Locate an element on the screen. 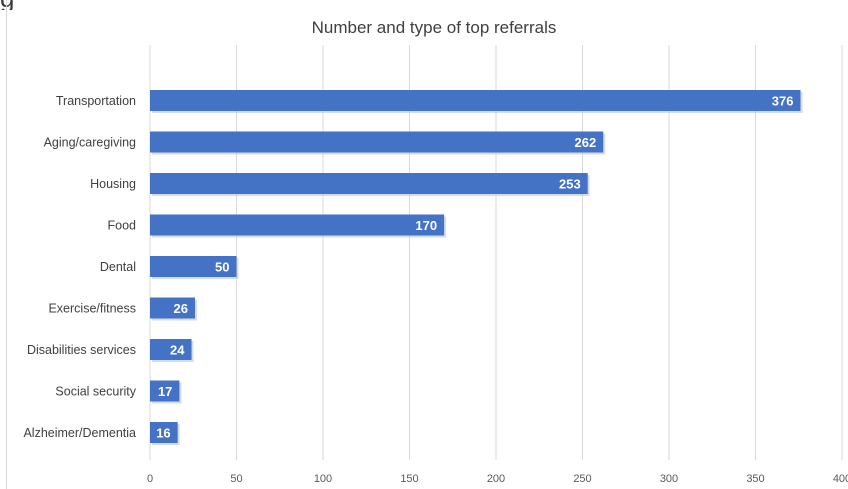 This screenshot has height=489, width=848. x-tick-label: 350 is located at coordinates (755, 479).